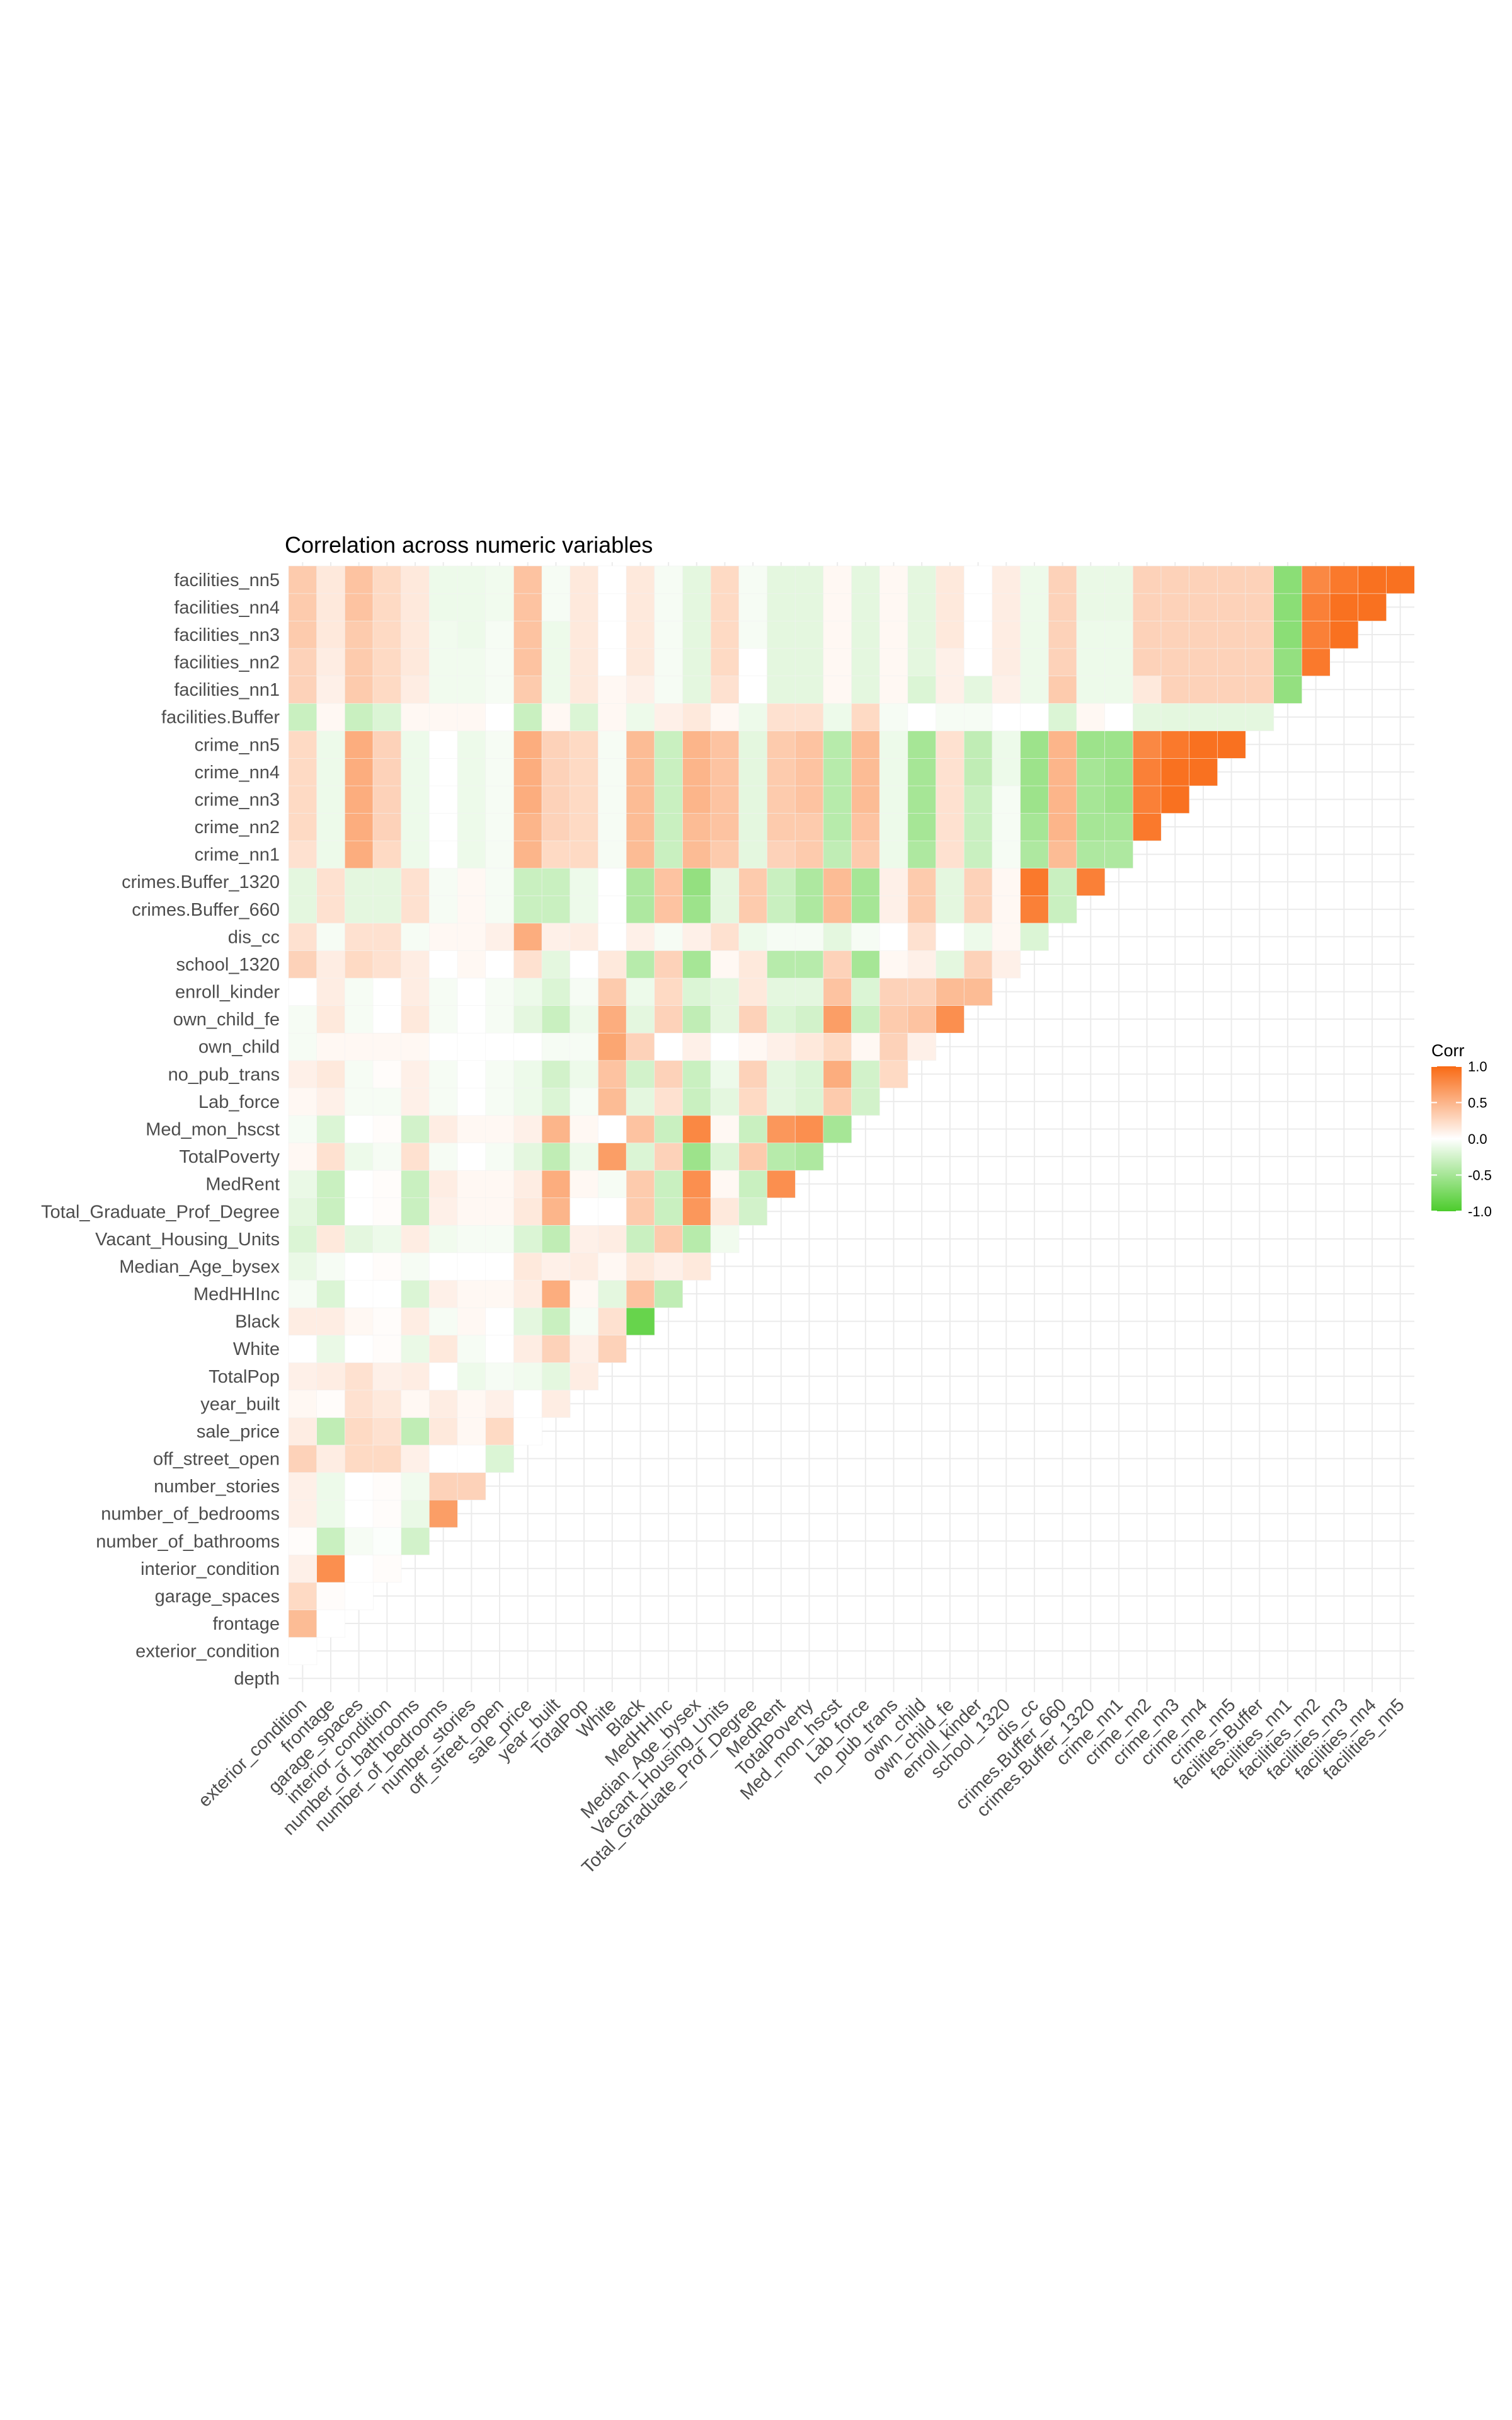 This screenshot has width=1512, height=2420. Describe the element at coordinates (213, 1130) in the screenshot. I see `y-tick-label: Med_mon_hscst` at that location.